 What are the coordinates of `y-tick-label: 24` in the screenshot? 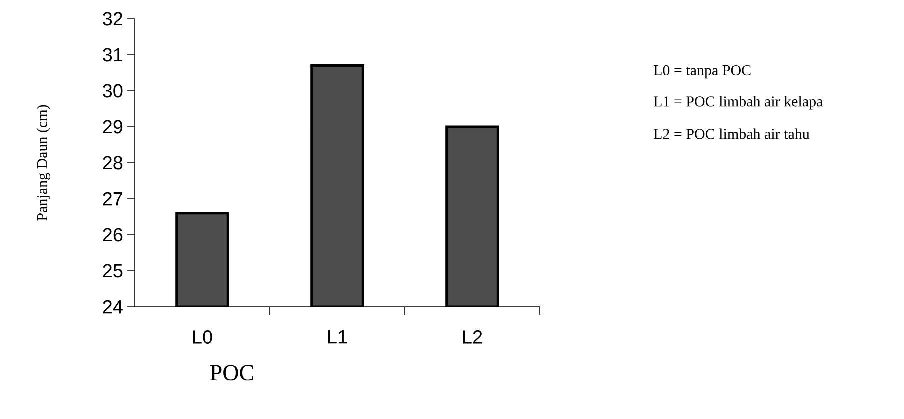 It's located at (113, 307).